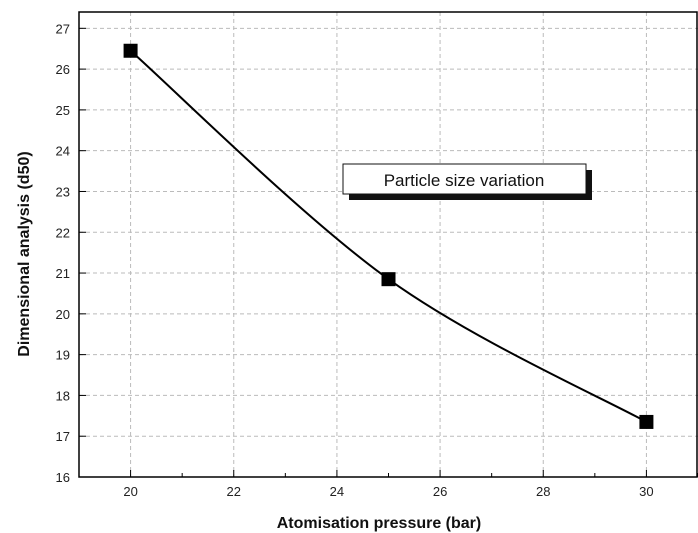  I want to click on y-tick-label: 21, so click(63, 273).